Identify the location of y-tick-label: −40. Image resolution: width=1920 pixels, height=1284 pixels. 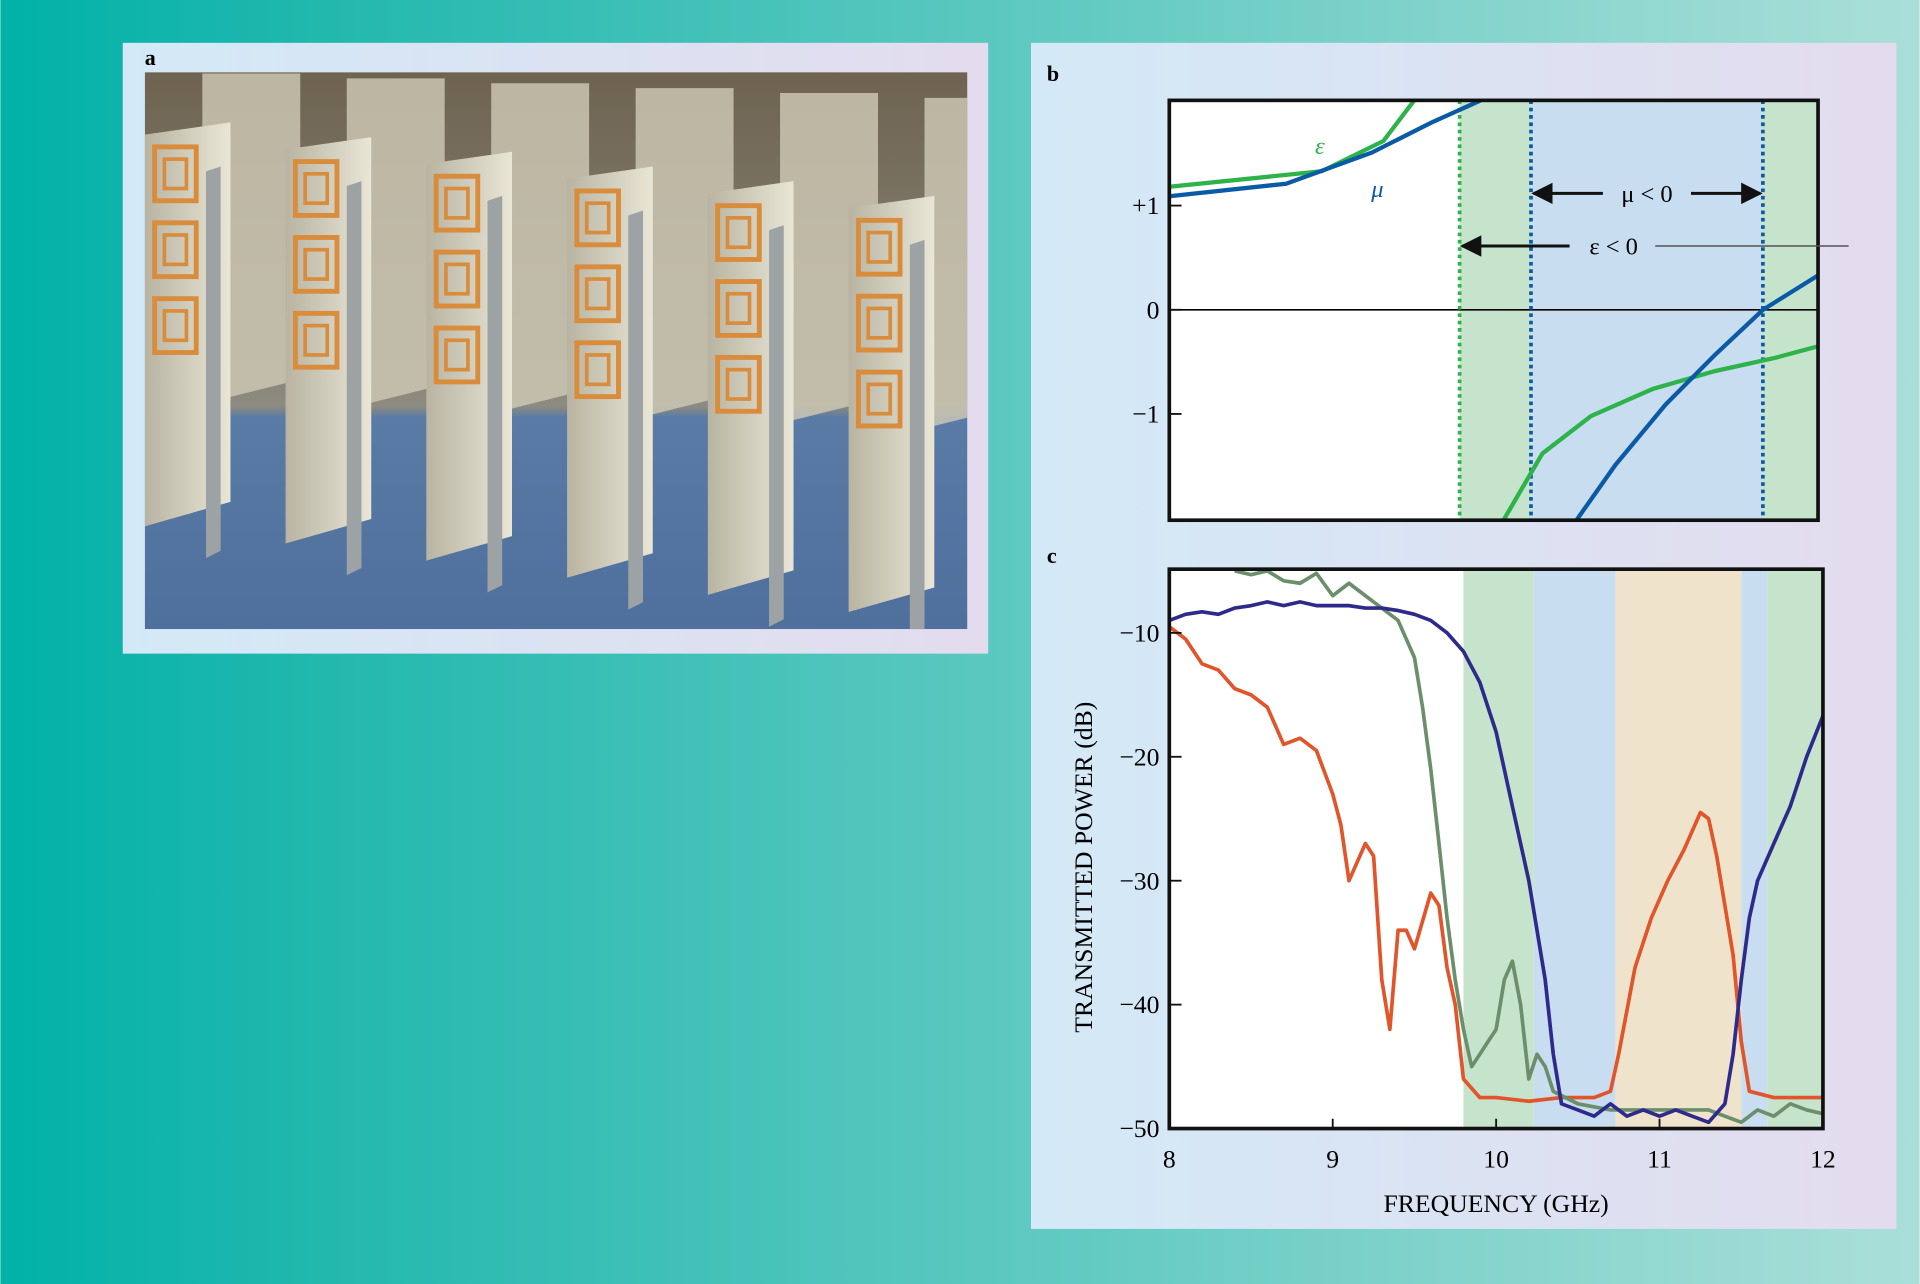
(1139, 1004).